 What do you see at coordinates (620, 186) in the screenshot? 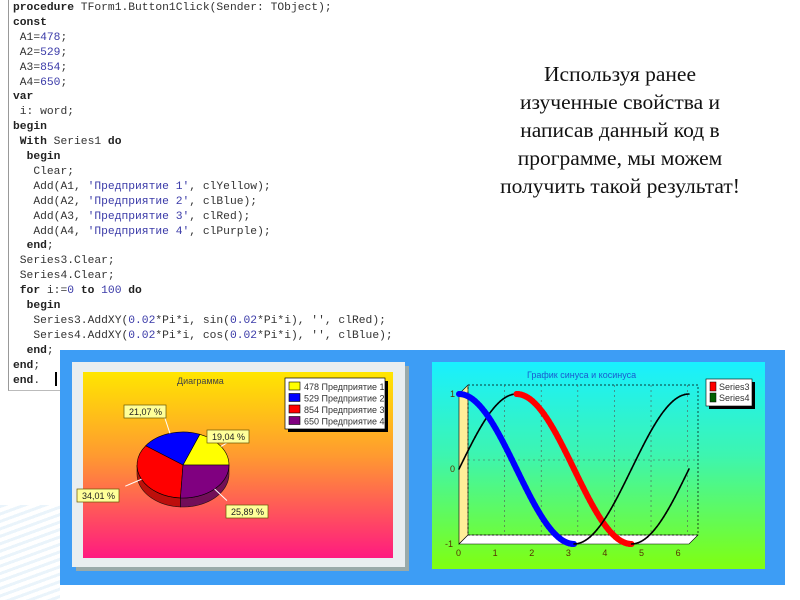
I see `caption-line: получить такой результат!` at bounding box center [620, 186].